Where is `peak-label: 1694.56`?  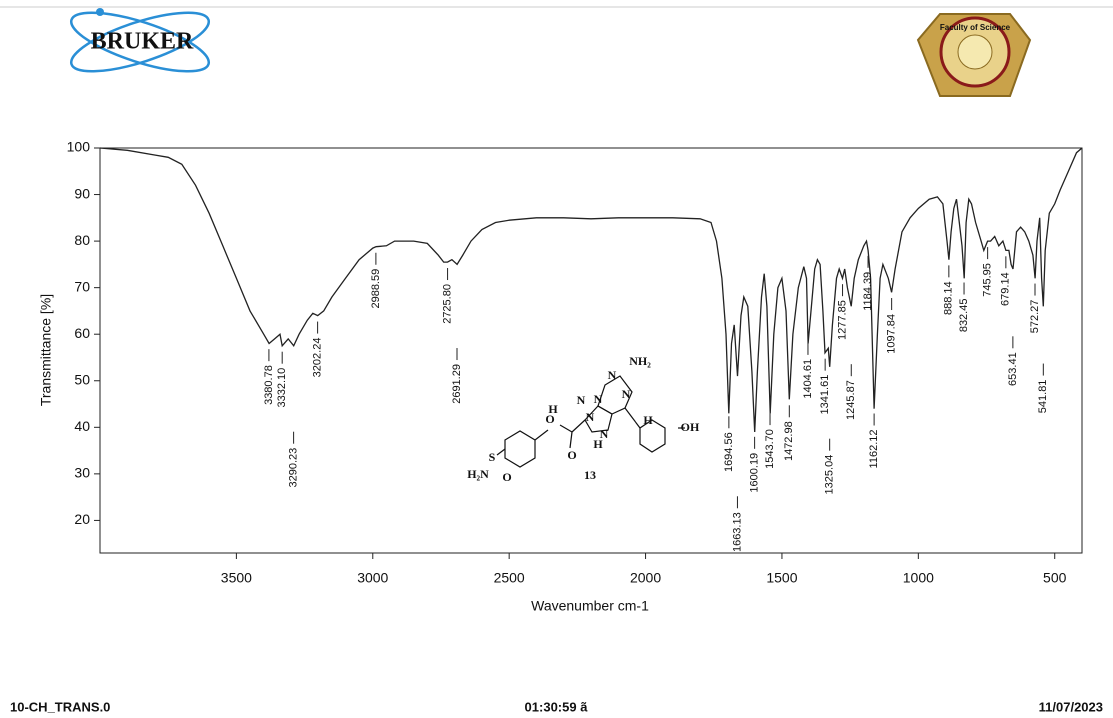 peak-label: 1694.56 is located at coordinates (729, 452).